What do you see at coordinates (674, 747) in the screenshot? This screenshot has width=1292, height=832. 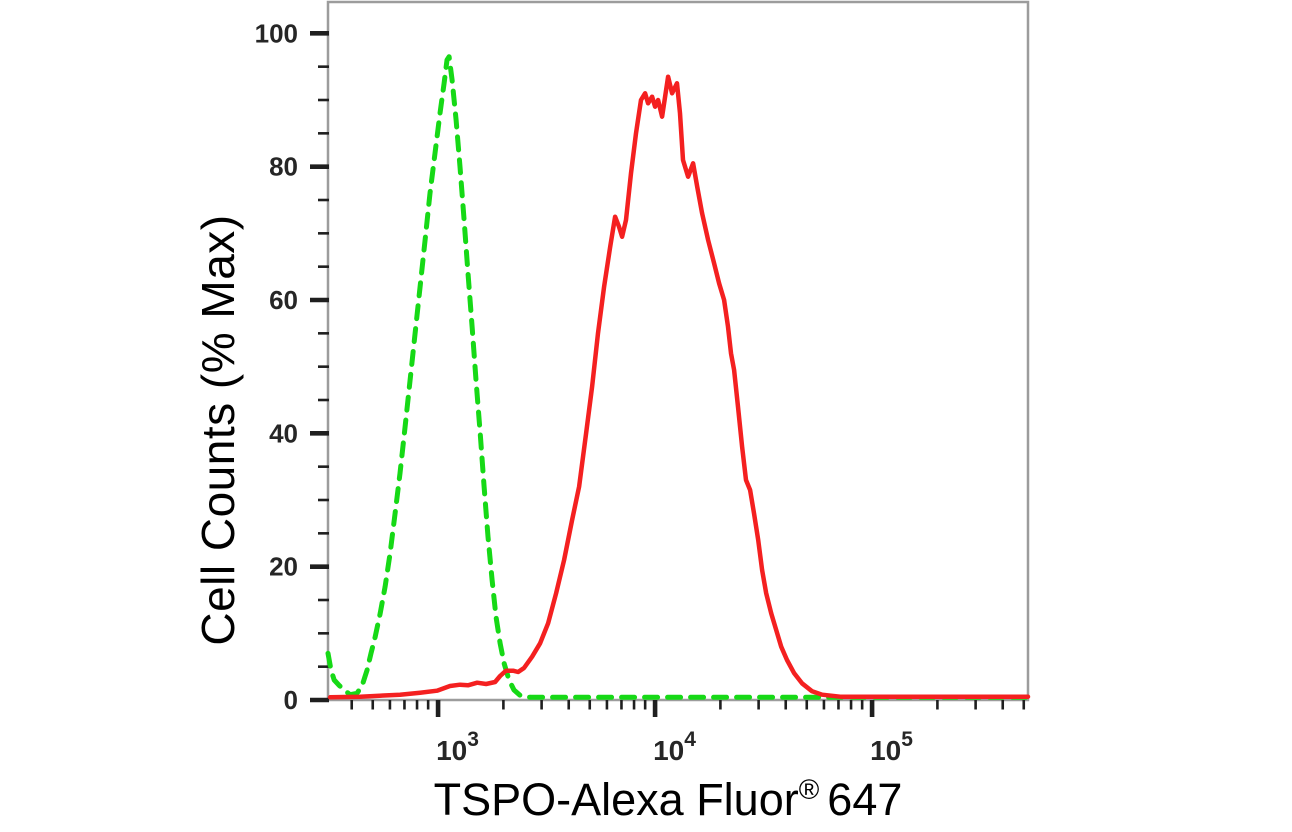 I see `x-axis-tick-label: 10⁴` at bounding box center [674, 747].